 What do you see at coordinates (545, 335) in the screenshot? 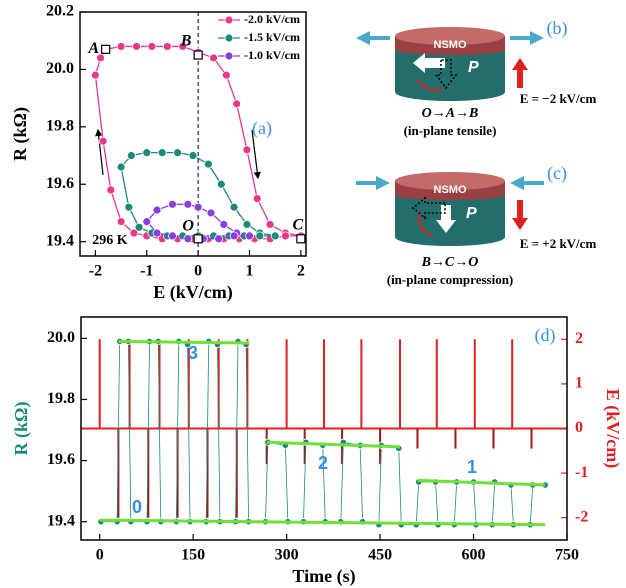
I see `panel-label: (d)` at bounding box center [545, 335].